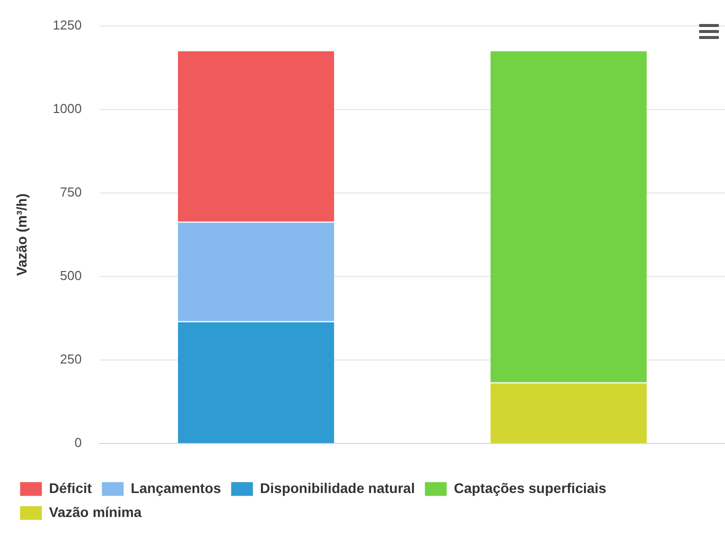 The height and width of the screenshot is (534, 725). I want to click on y-tick-label: 1000, so click(67, 108).